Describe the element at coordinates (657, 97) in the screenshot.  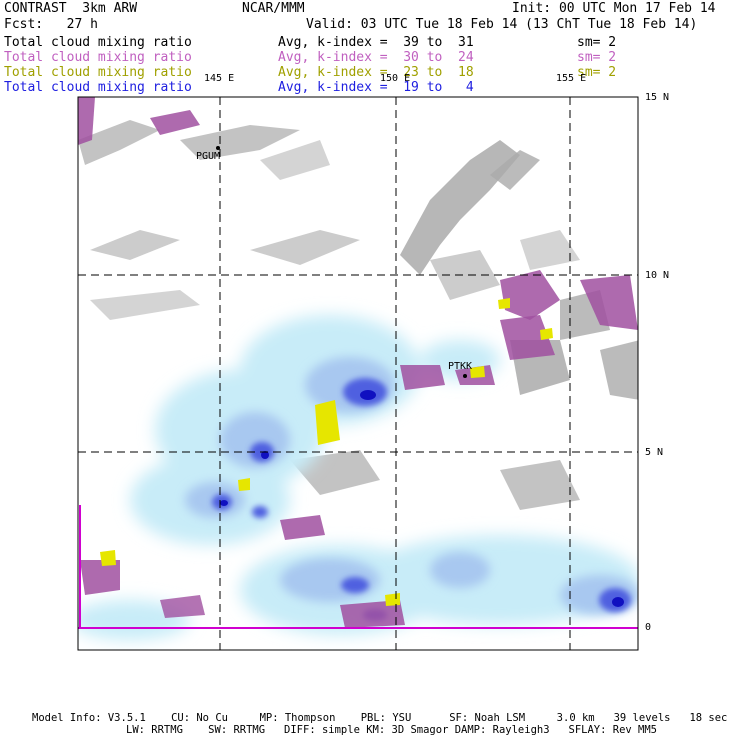
I see `lat-label-15n: 15 N` at that location.